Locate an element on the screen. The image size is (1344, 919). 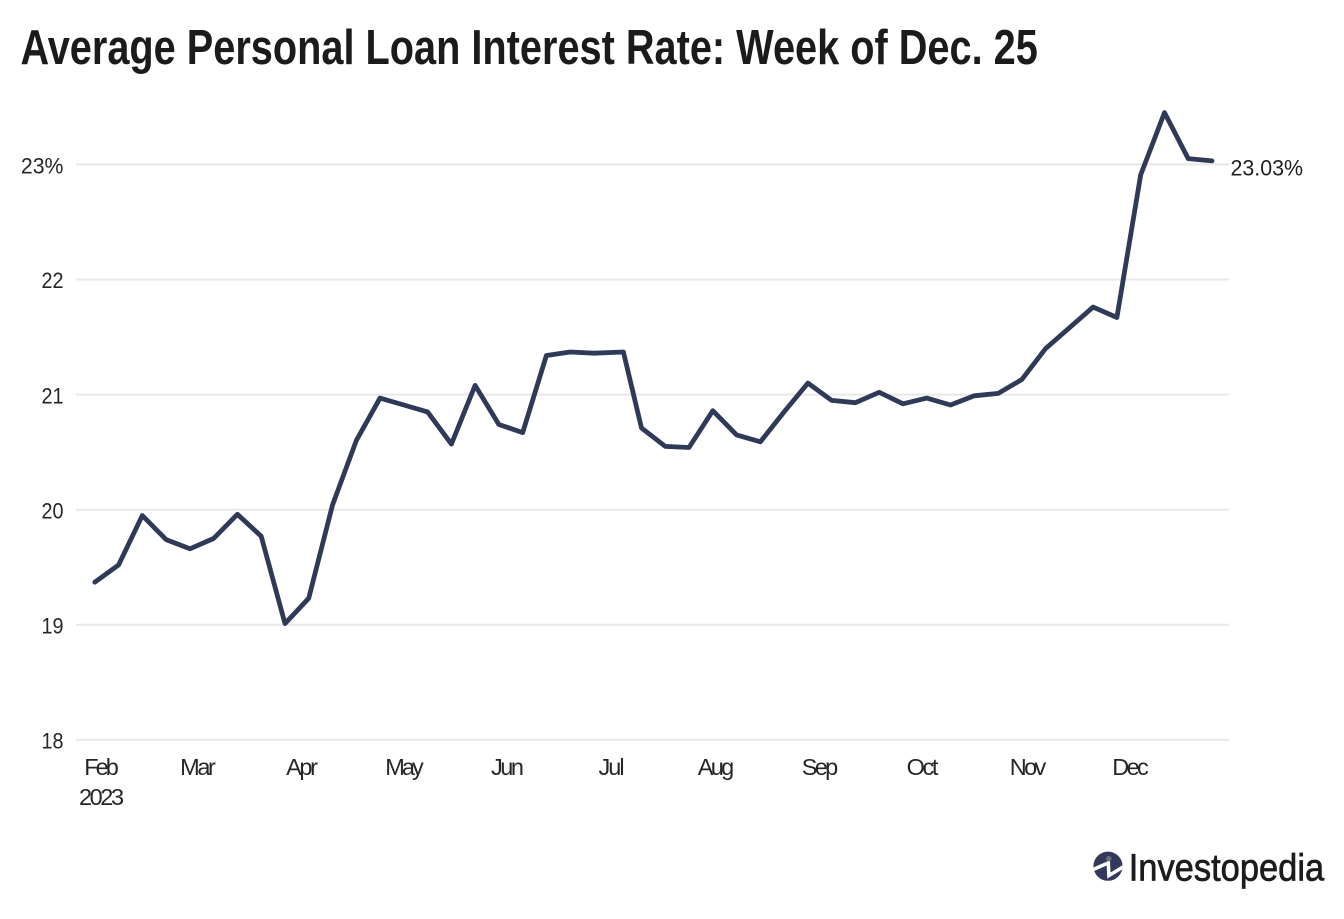
svg-text: 21 is located at coordinates (53, 395).